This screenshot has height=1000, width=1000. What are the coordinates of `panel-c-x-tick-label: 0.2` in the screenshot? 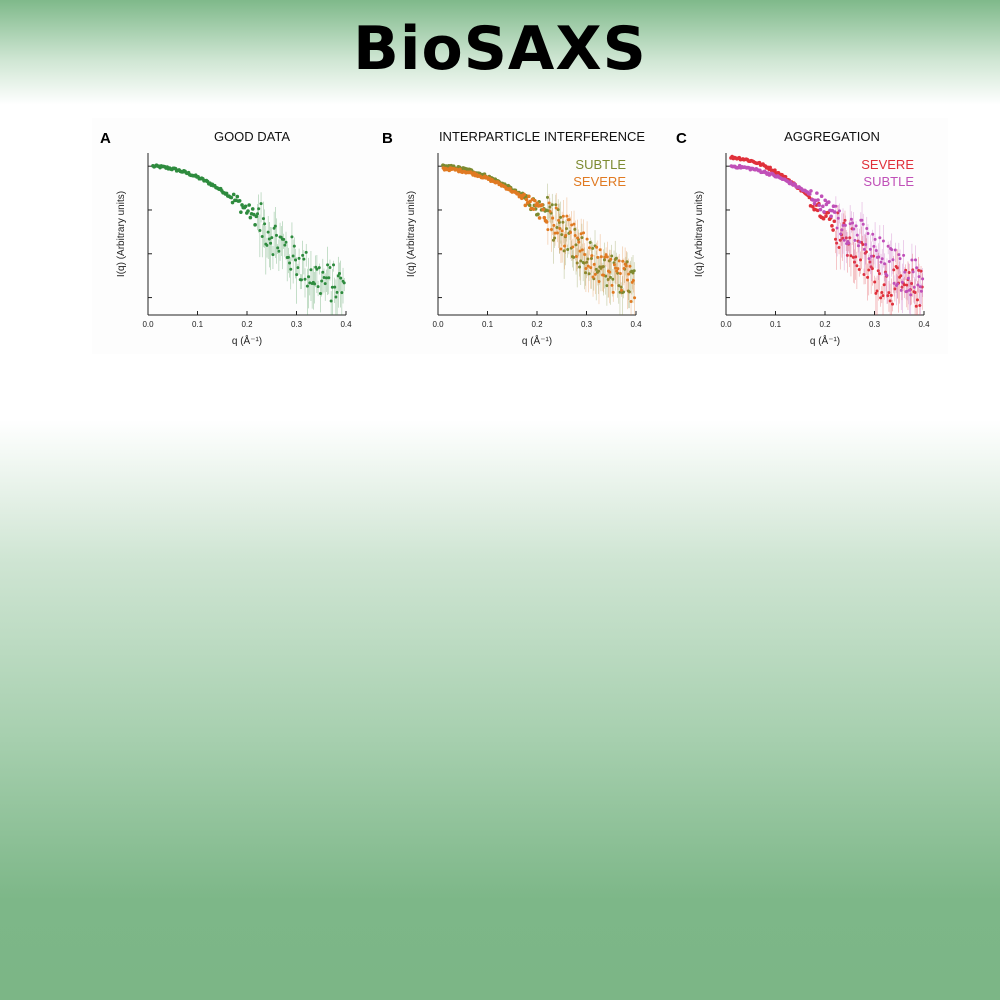 It's located at (825, 324).